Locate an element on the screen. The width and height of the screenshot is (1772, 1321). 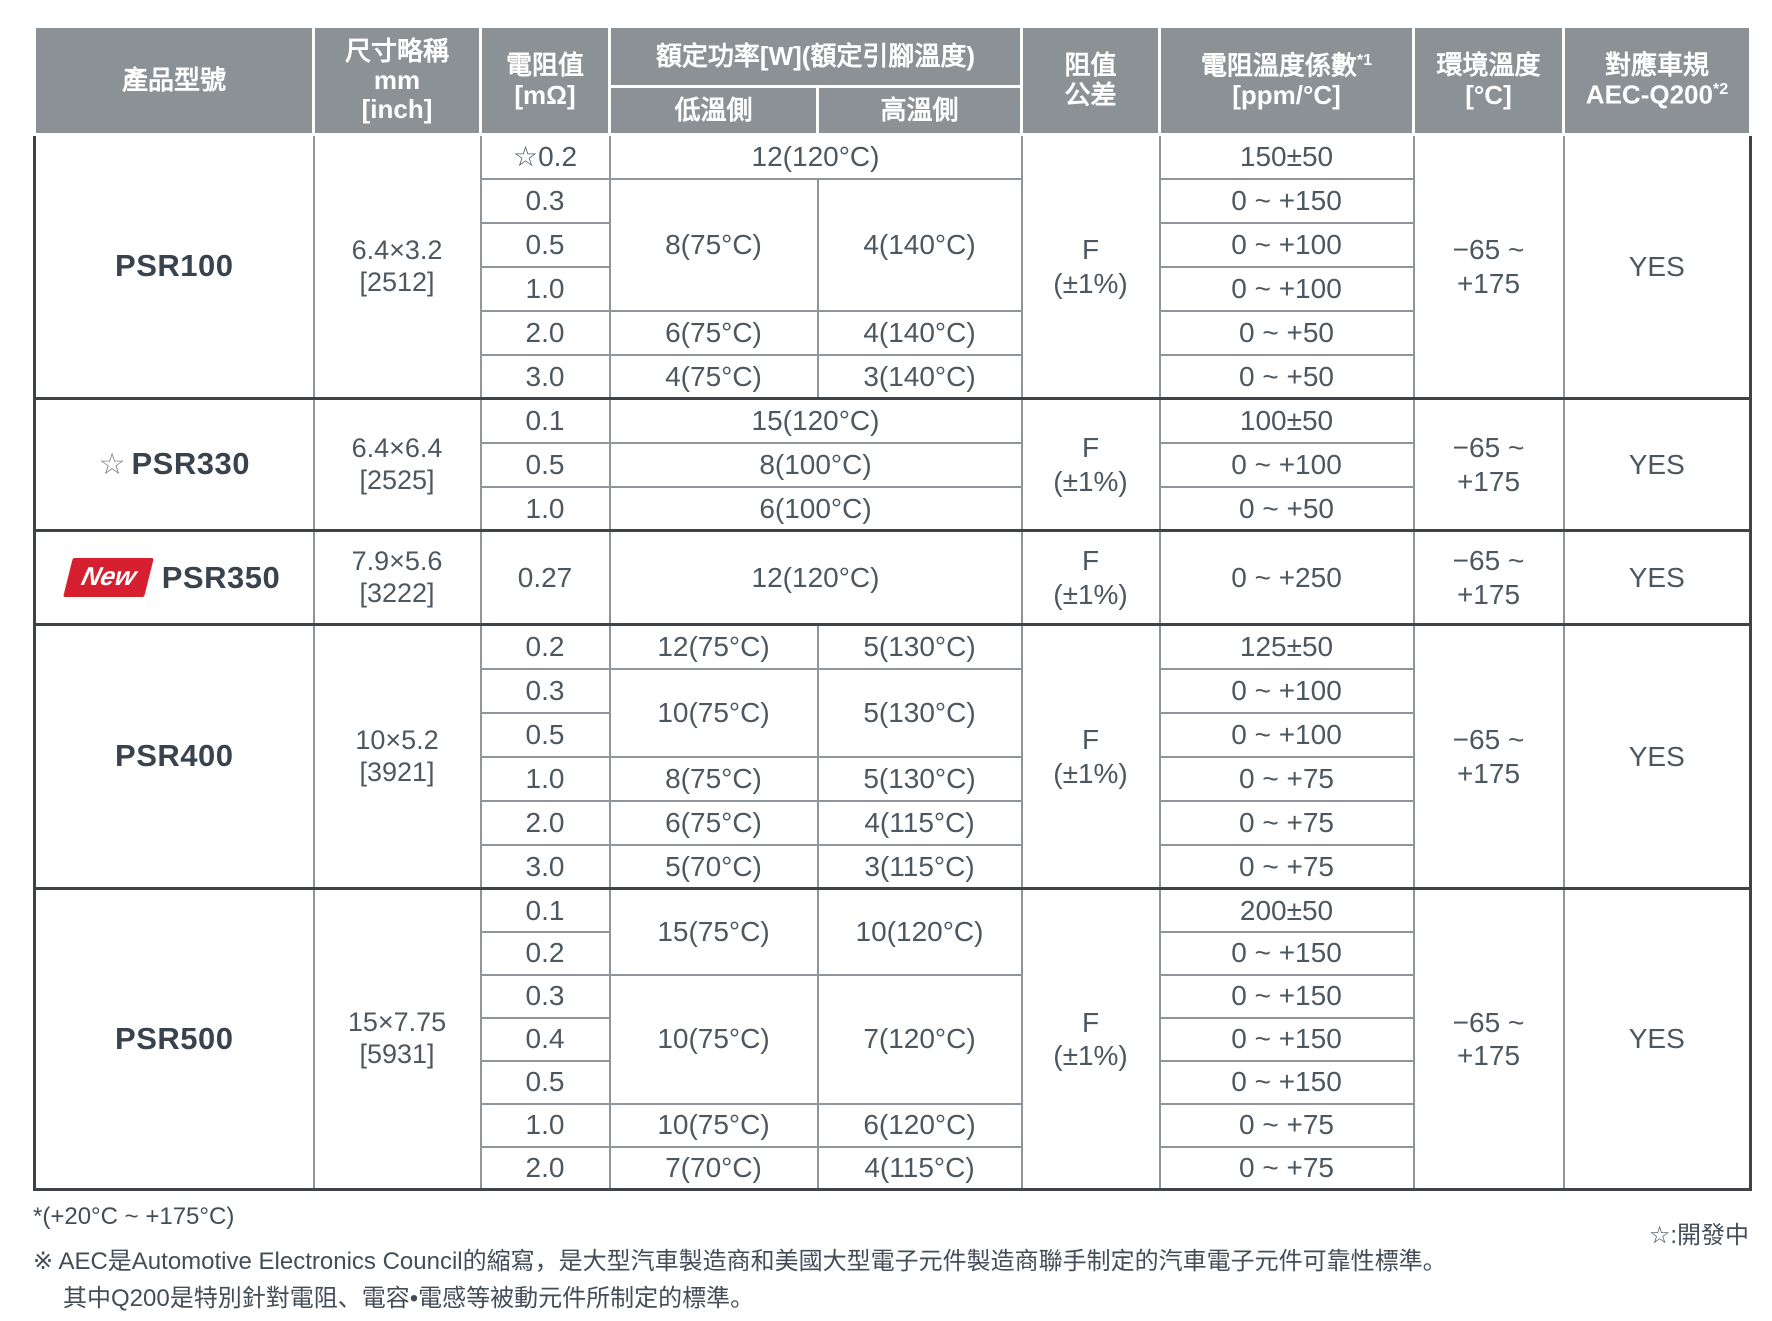
product-name: PSR100 is located at coordinates (174, 266).